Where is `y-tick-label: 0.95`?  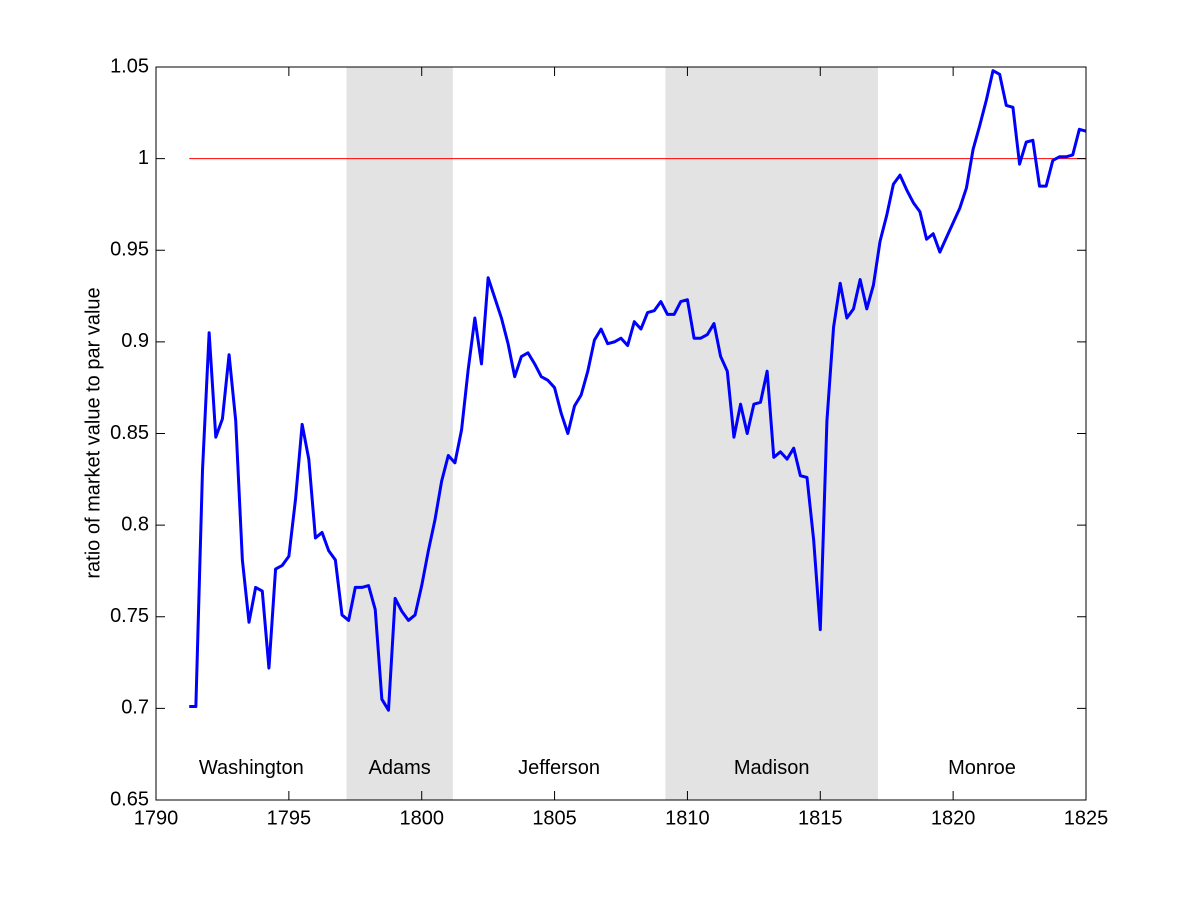
y-tick-label: 0.95 is located at coordinates (129, 250).